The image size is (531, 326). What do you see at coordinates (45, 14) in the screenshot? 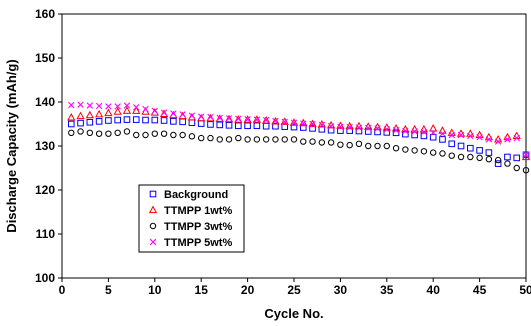
I see `y-tick-label: 160` at bounding box center [45, 14].